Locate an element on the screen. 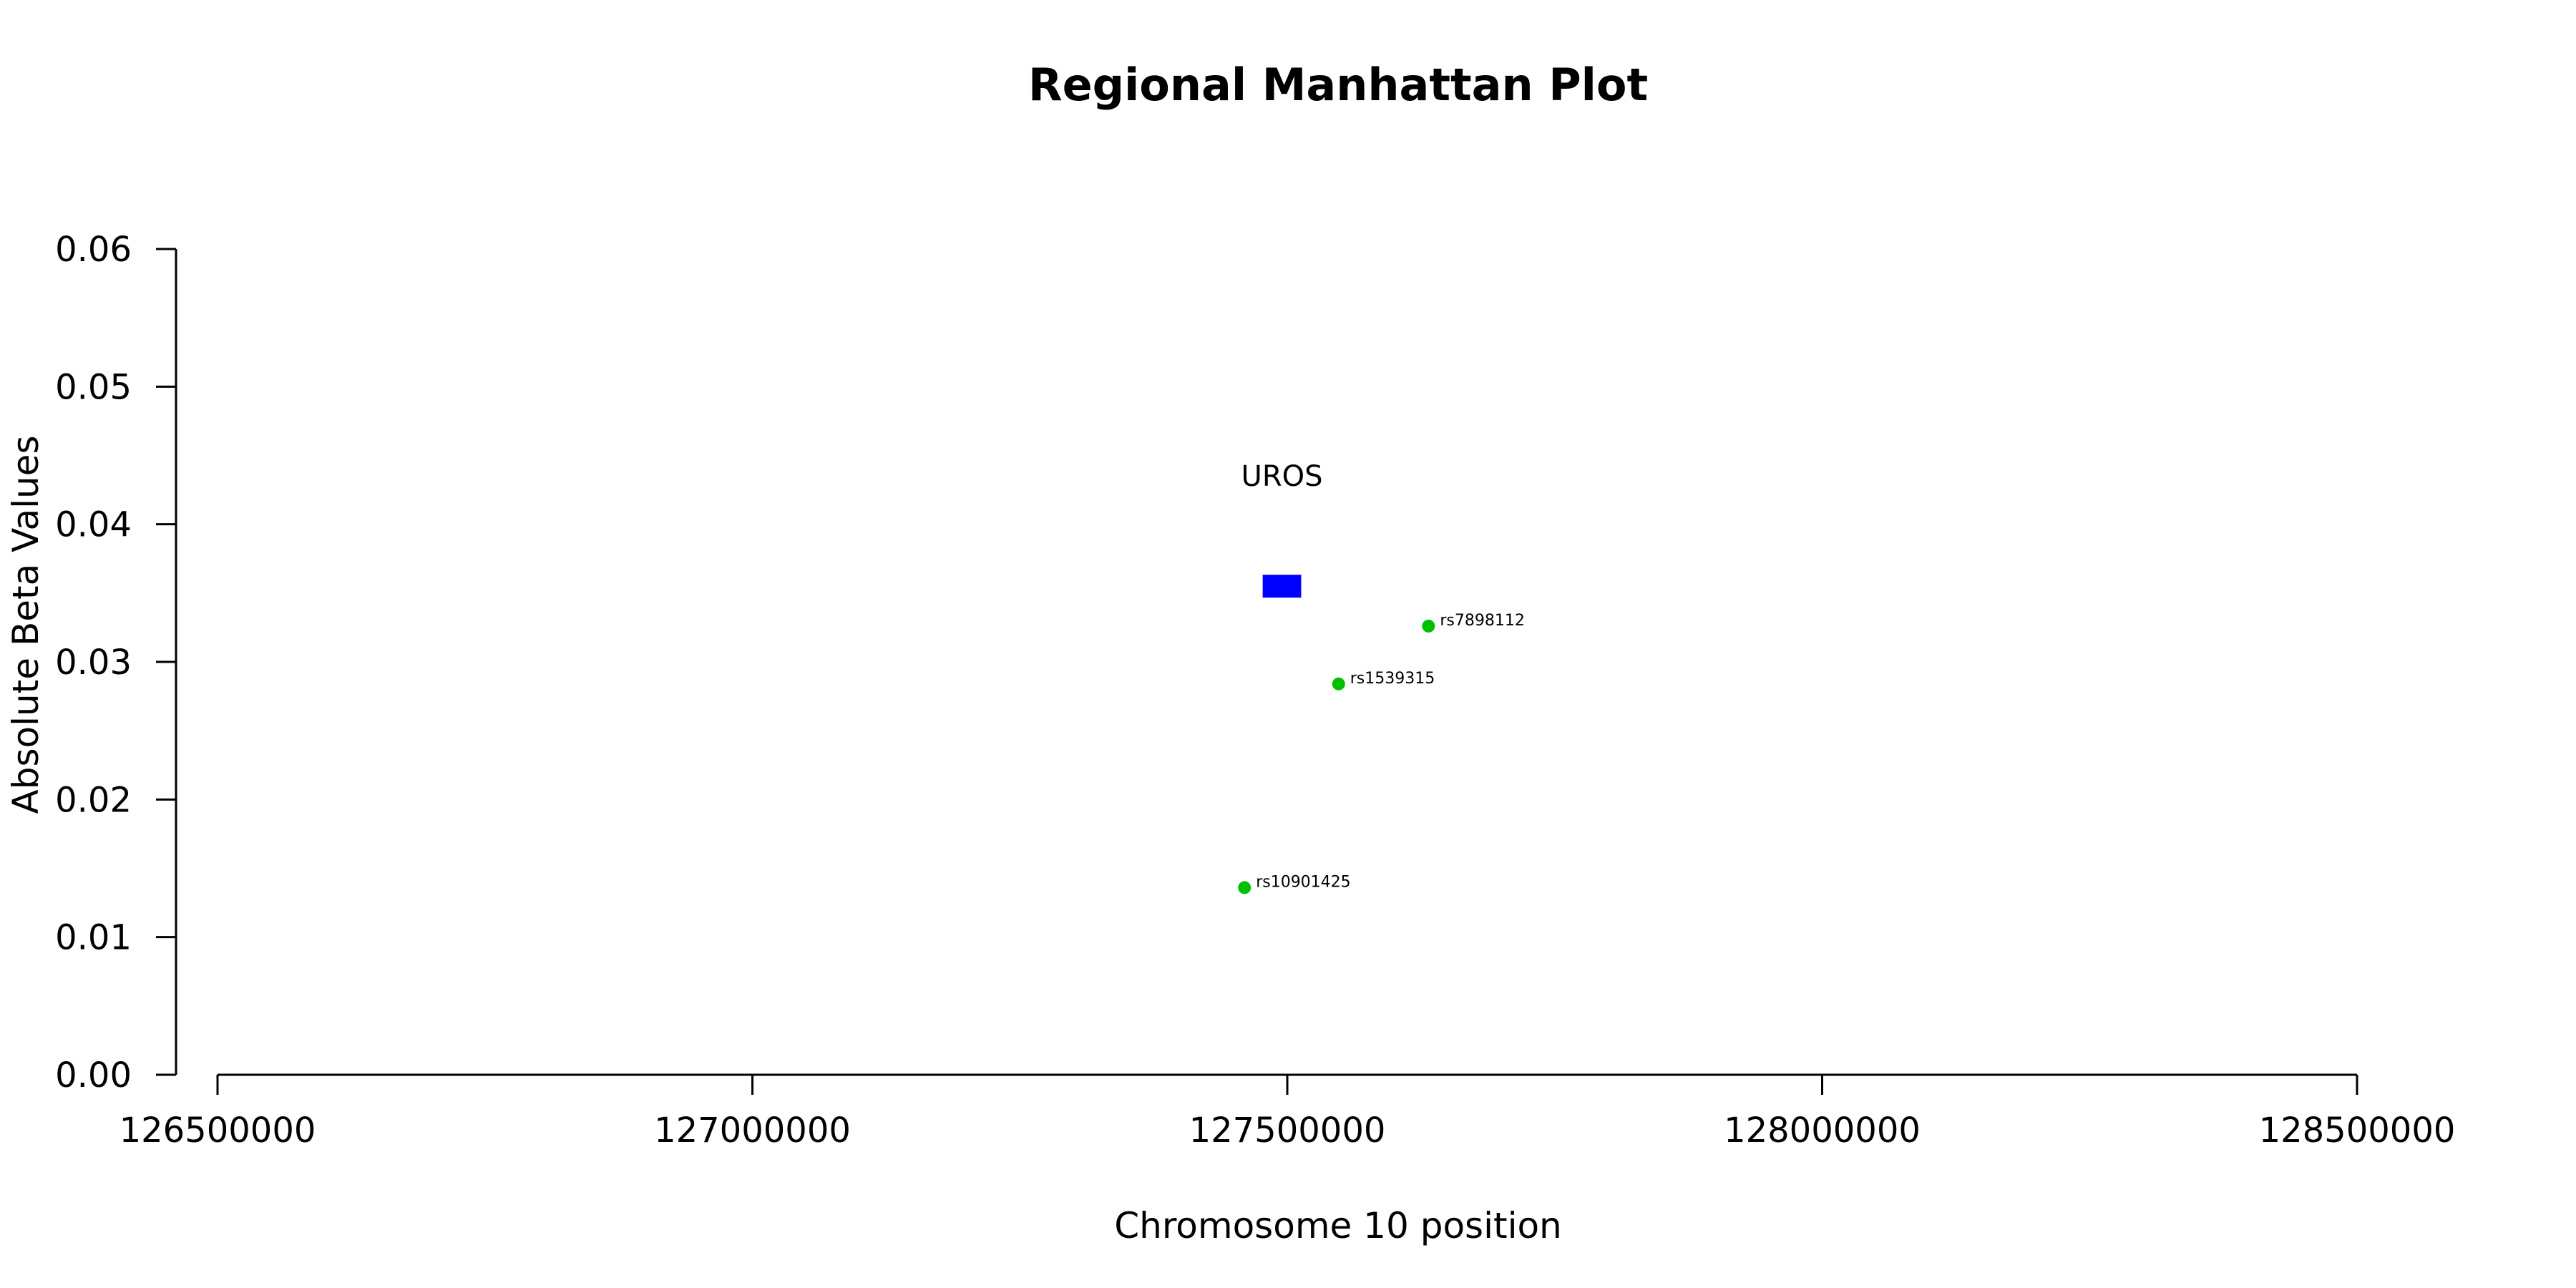 This screenshot has width=2576, height=1288. gene-box is located at coordinates (1282, 586).